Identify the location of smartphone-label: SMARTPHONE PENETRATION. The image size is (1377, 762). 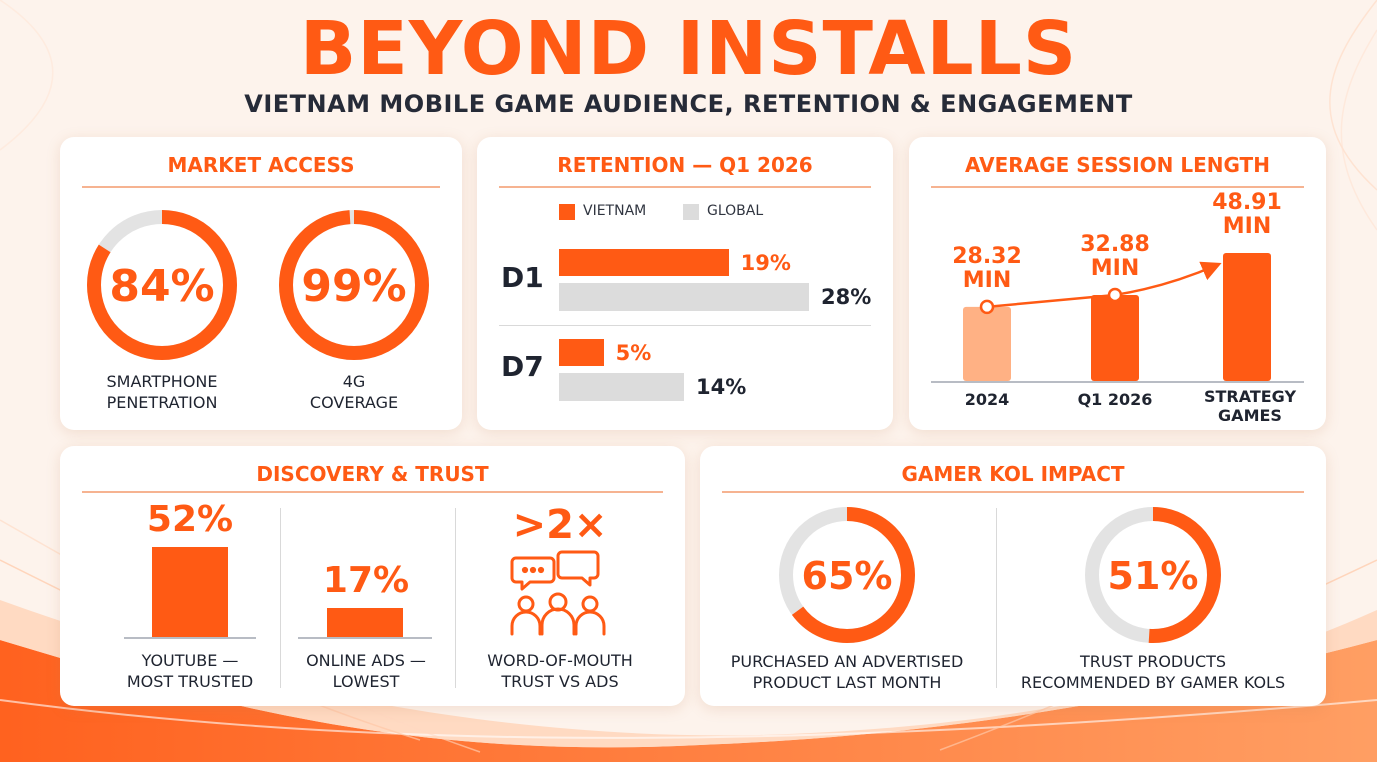
(162, 392).